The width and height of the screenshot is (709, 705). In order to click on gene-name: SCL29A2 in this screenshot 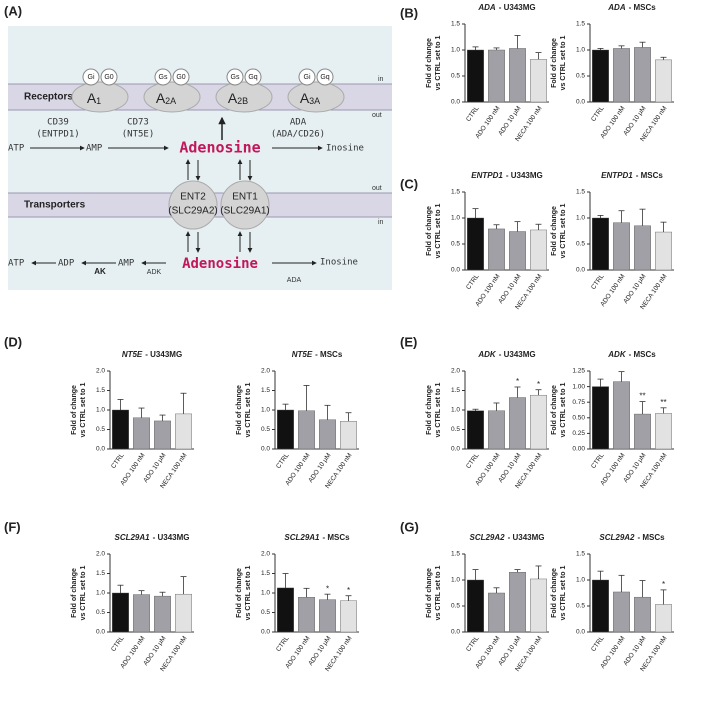, I will do `click(487, 537)`.